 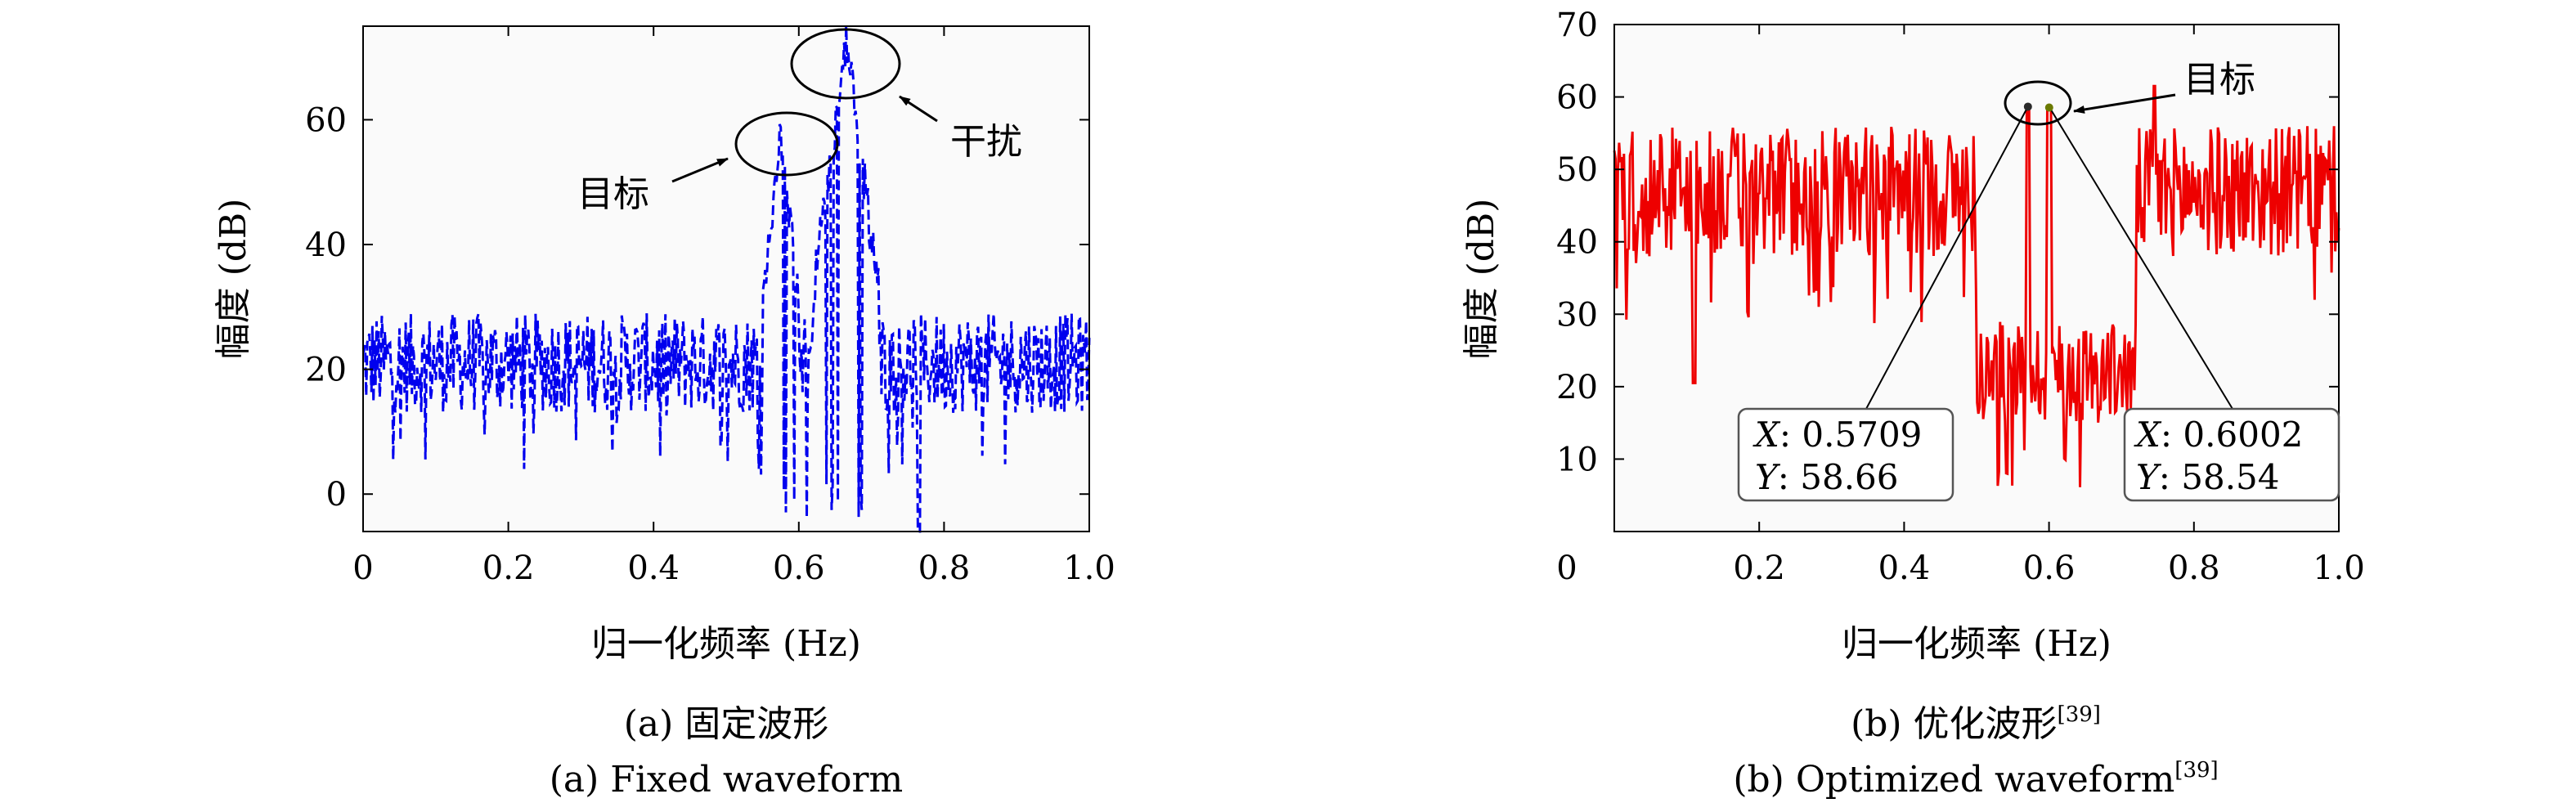 What do you see at coordinates (1577, 460) in the screenshot?
I see `ytick-label-b-0: 10` at bounding box center [1577, 460].